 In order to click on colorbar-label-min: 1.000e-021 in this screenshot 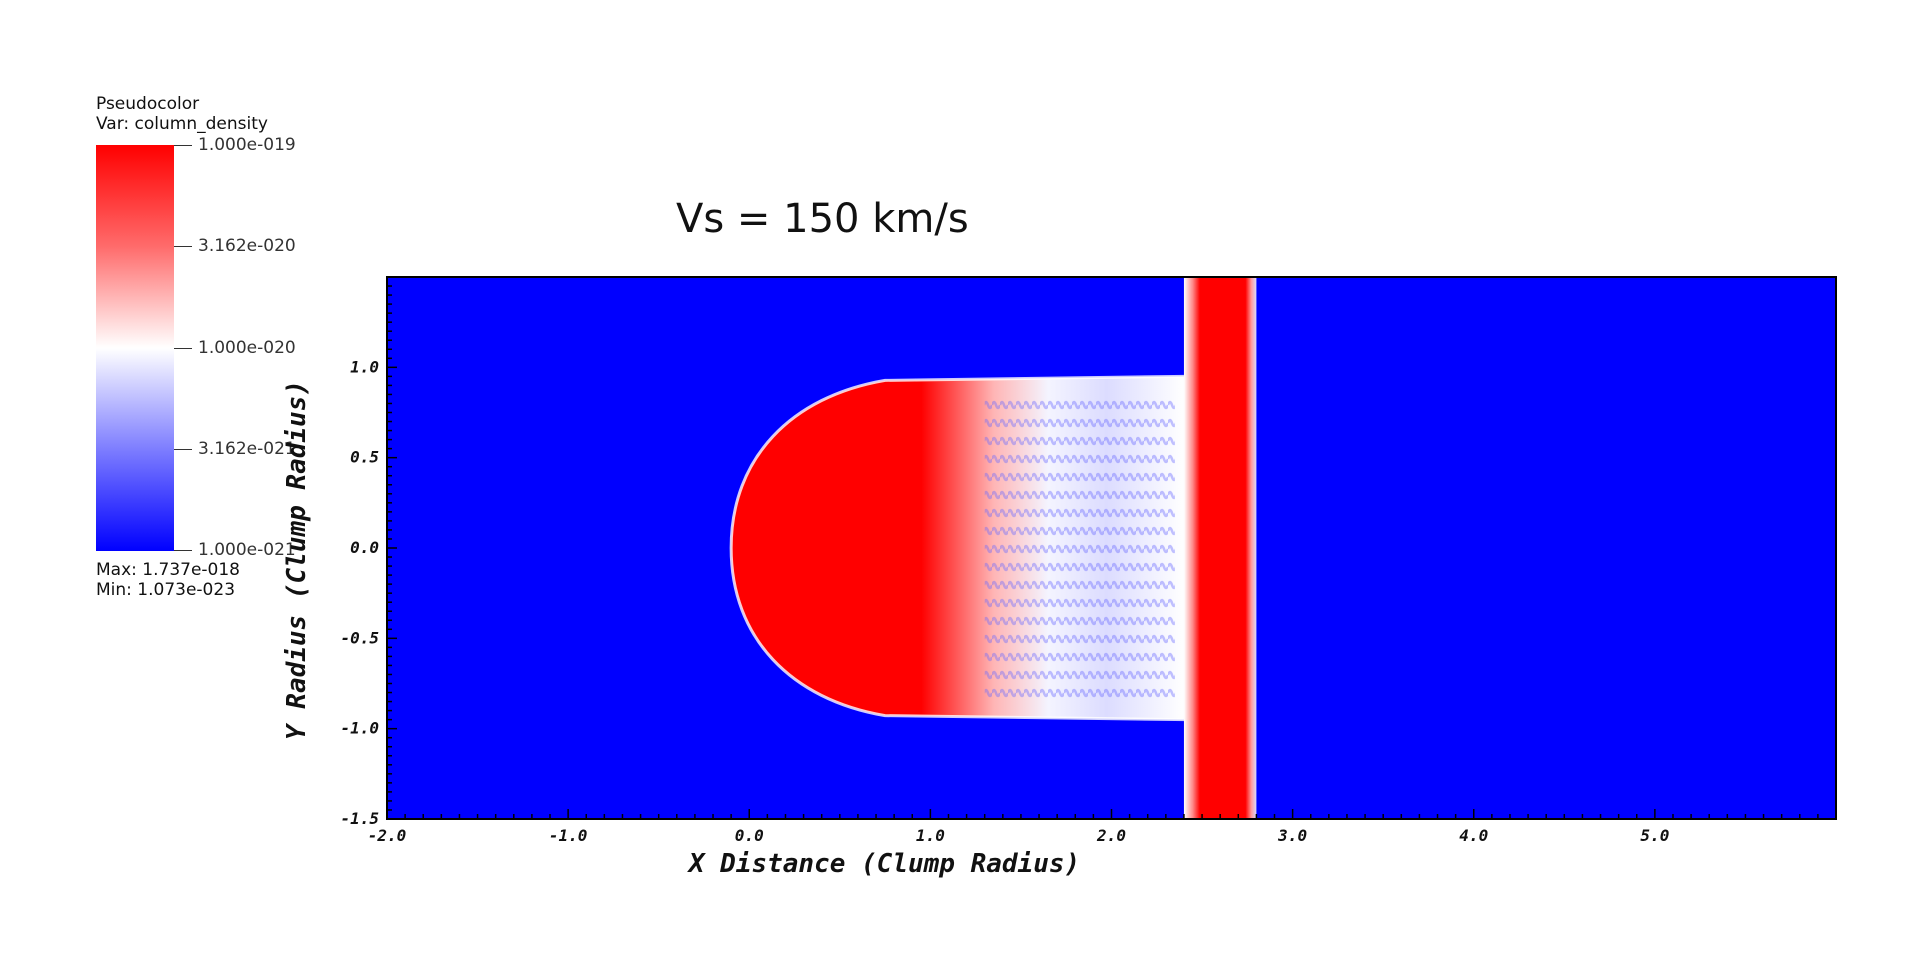, I will do `click(247, 550)`.